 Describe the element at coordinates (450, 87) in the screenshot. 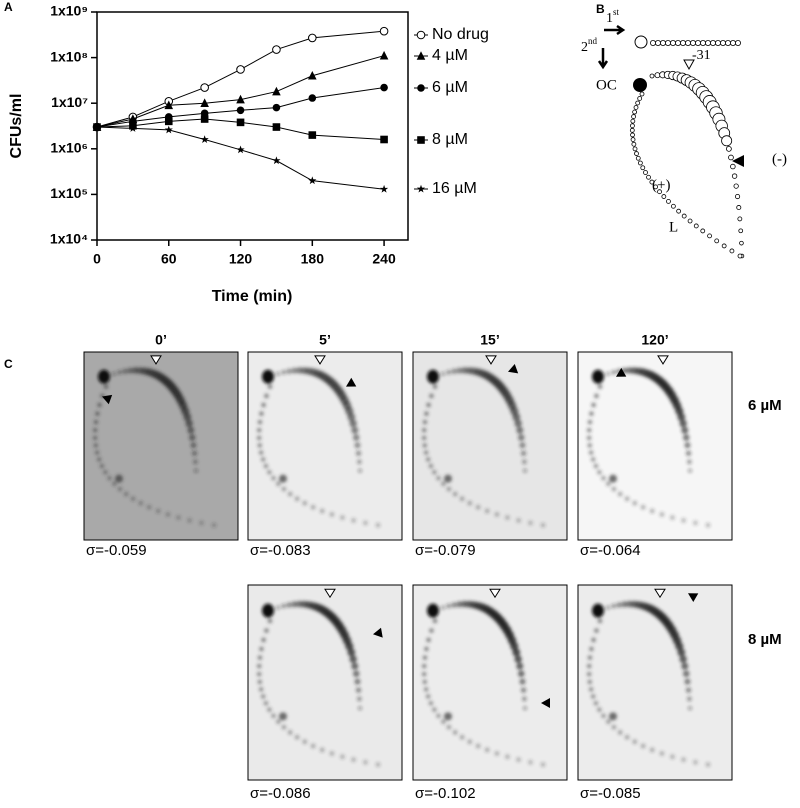

I see `legend-label: 6 µM` at that location.